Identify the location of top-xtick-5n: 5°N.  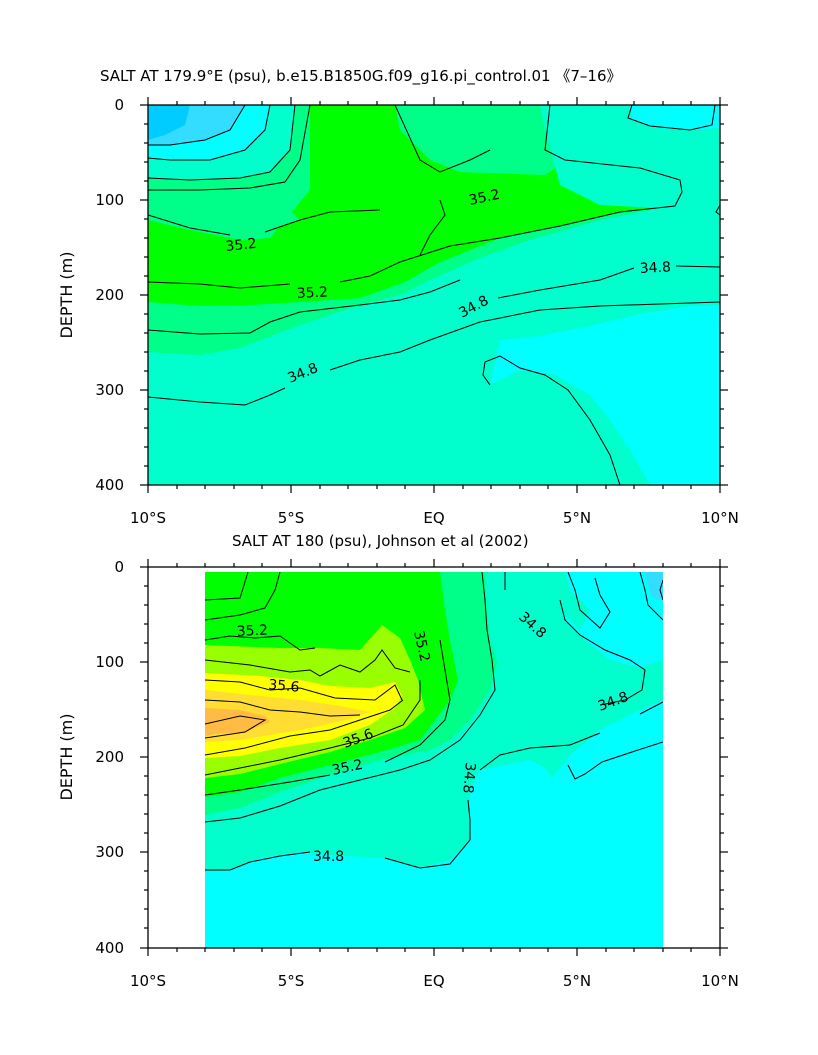
(577, 518).